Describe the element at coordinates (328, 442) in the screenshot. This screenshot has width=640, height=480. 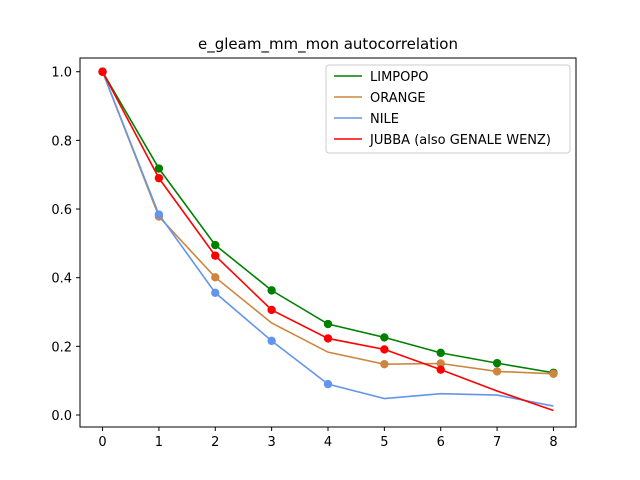
I see `x-tick-label: 4` at that location.